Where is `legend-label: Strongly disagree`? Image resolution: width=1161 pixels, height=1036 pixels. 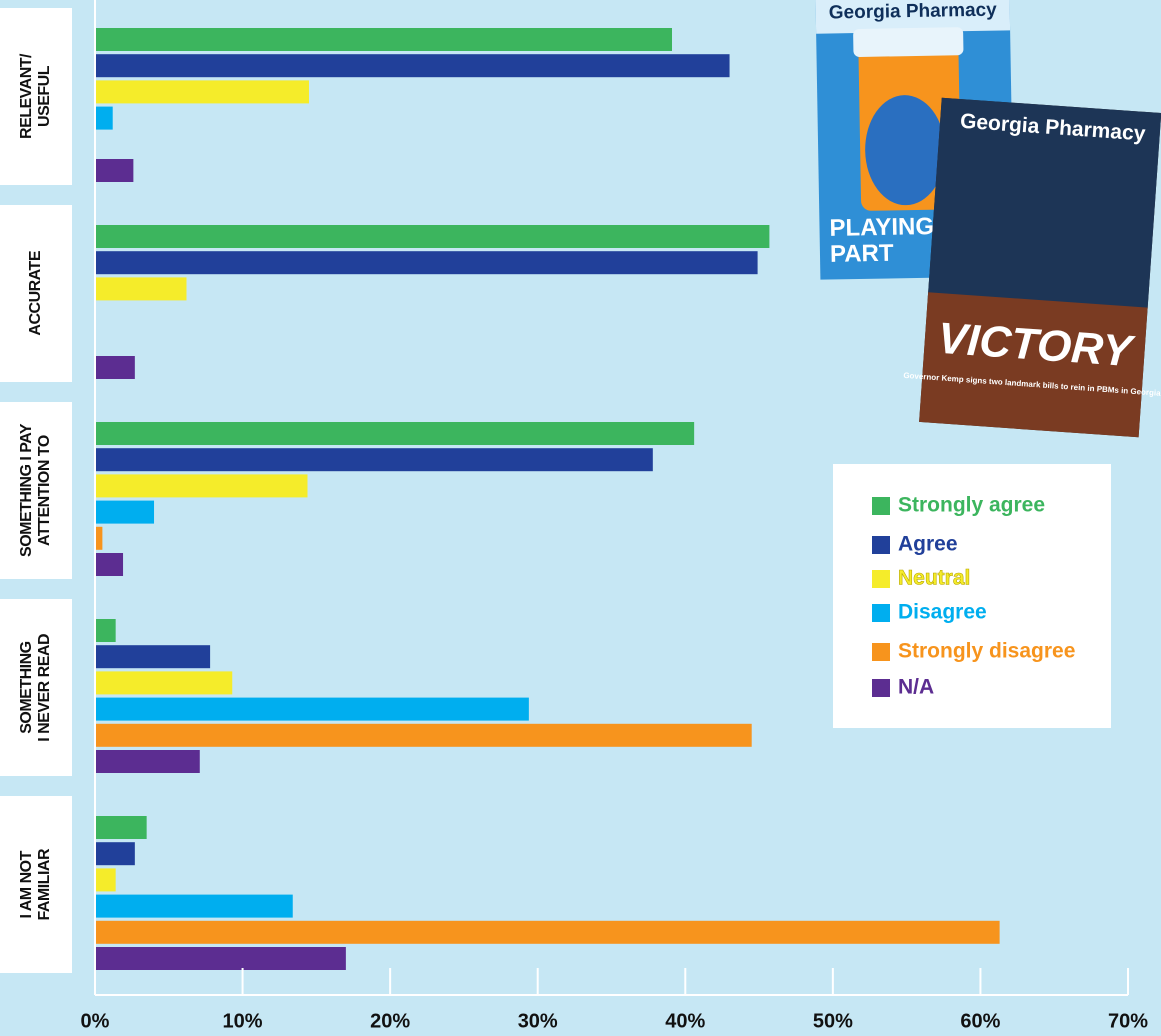
legend-label: Strongly disagree is located at coordinates (986, 651).